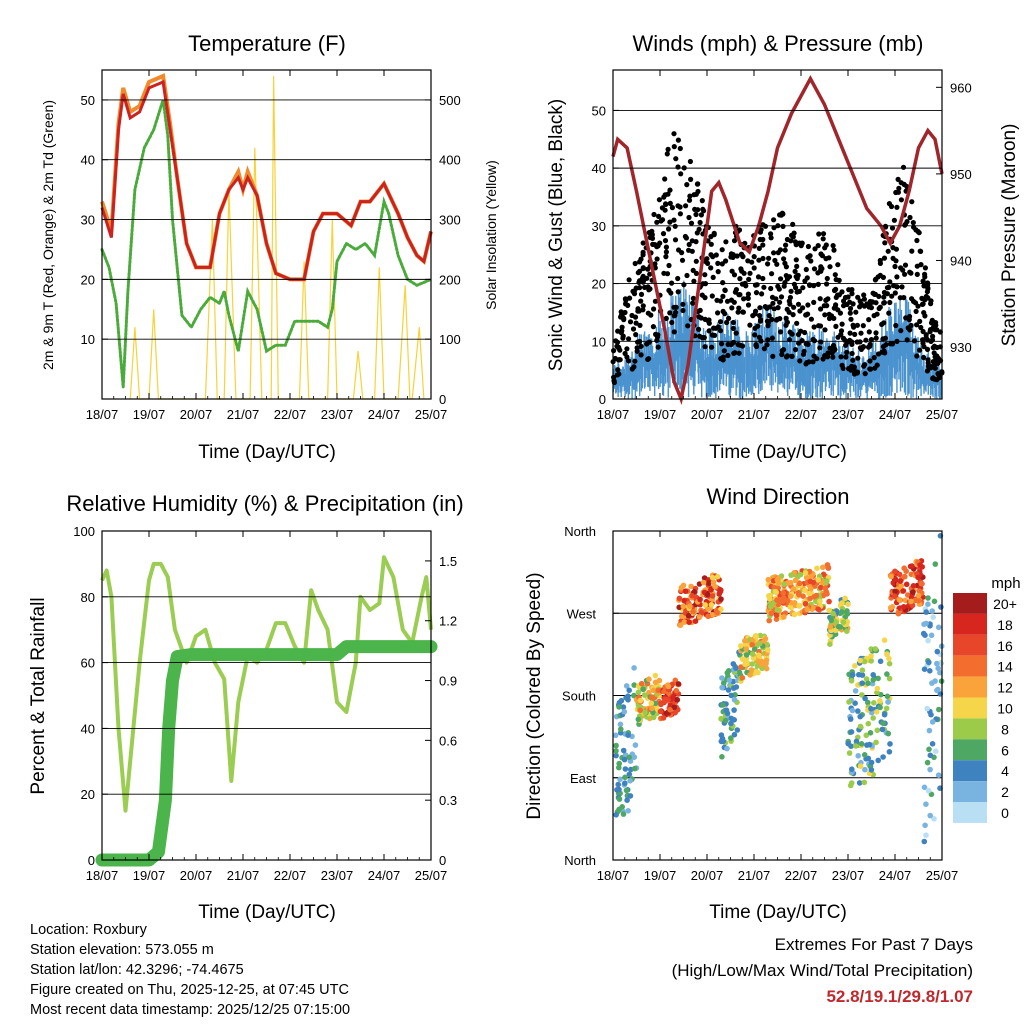  I want to click on temp-9m-line, so click(266, 177).